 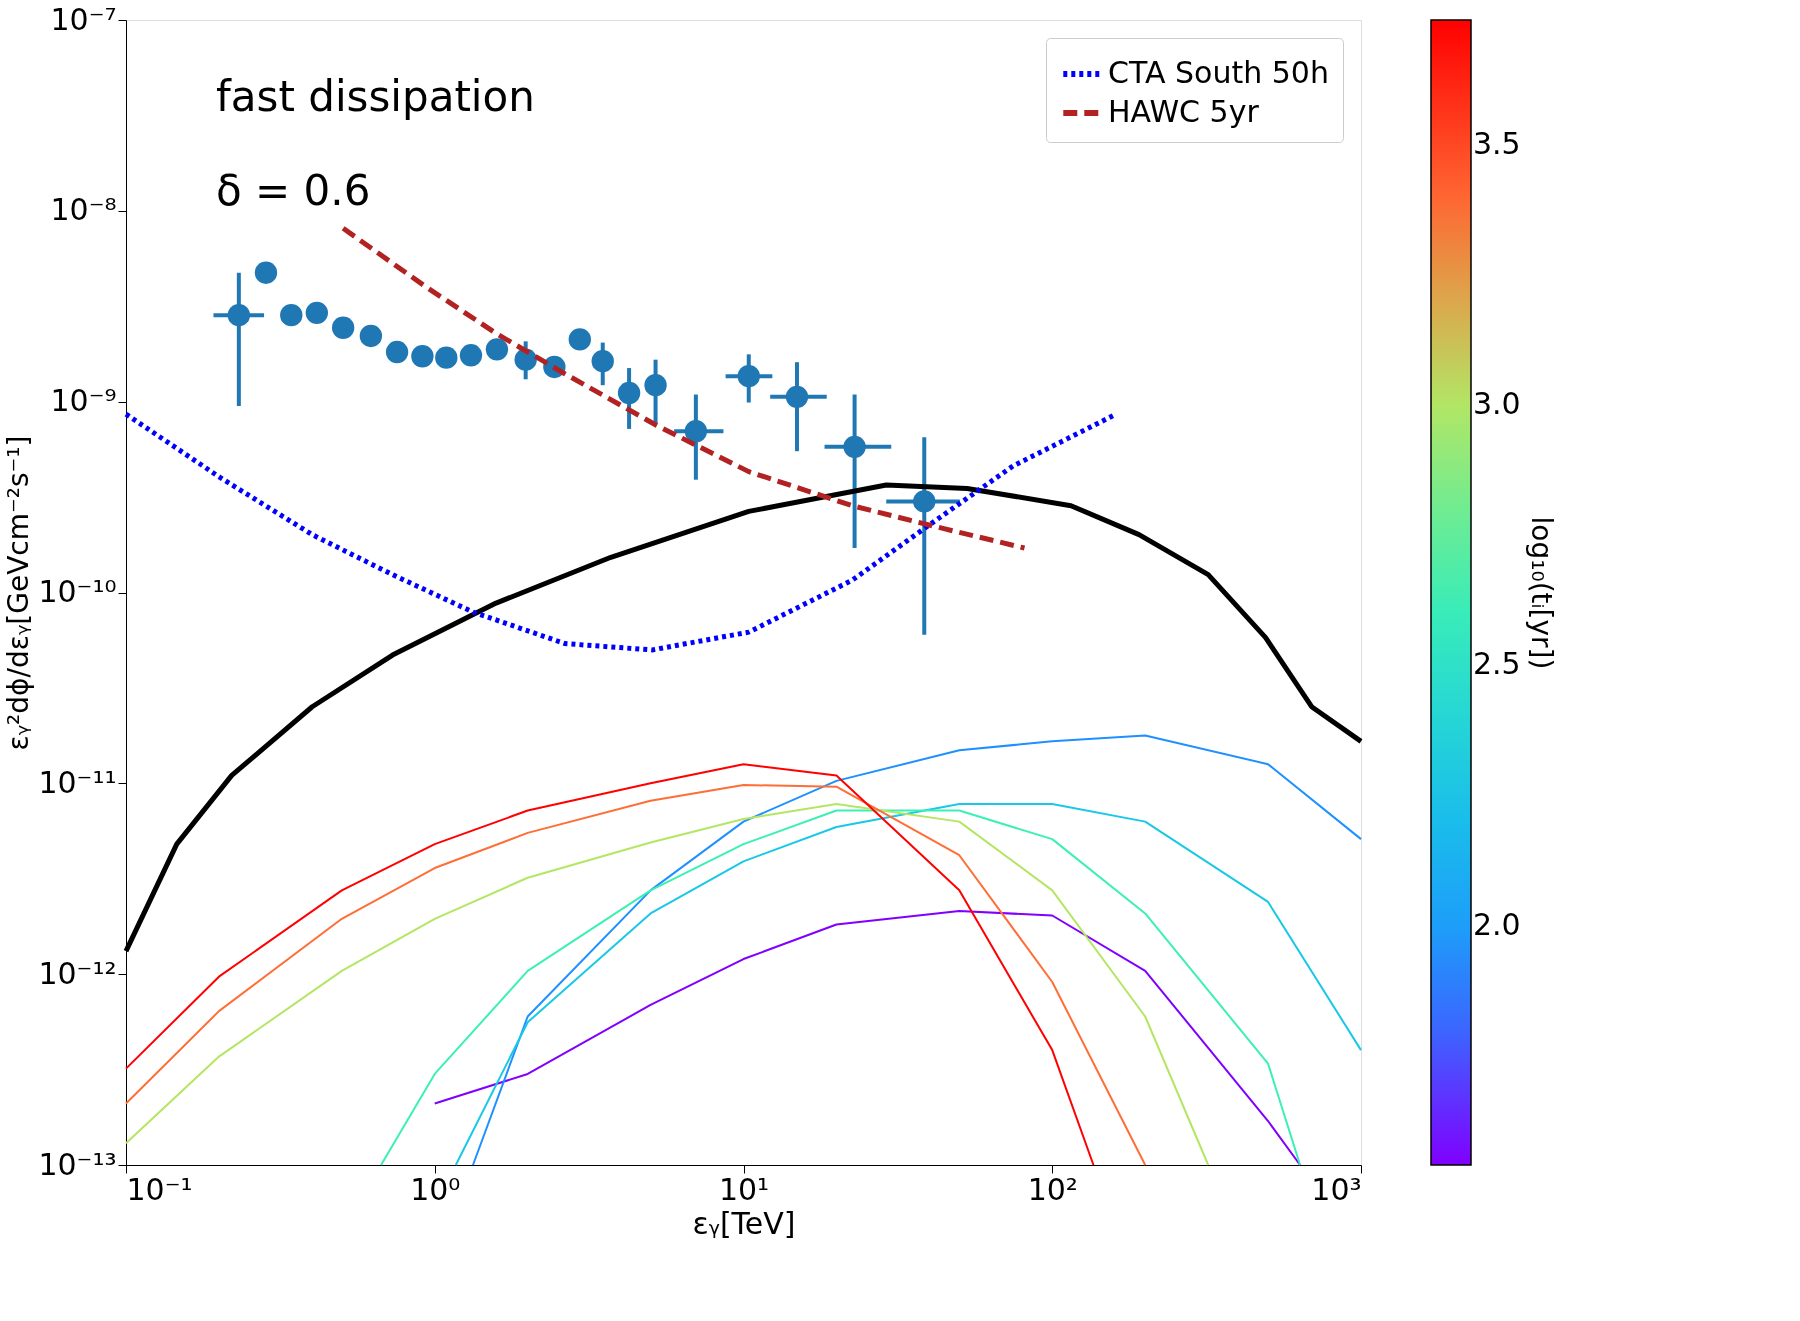 I want to click on y-tick-label: 10⁻⁸, so click(x=83, y=210).